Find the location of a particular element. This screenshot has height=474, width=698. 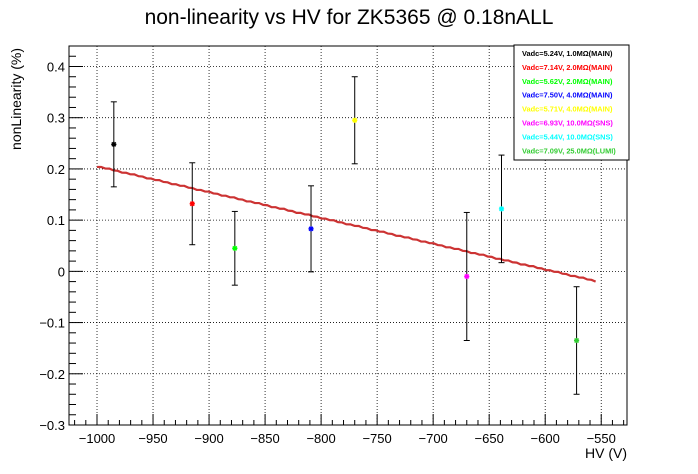

x-tick-label: −750 is located at coordinates (376, 438).